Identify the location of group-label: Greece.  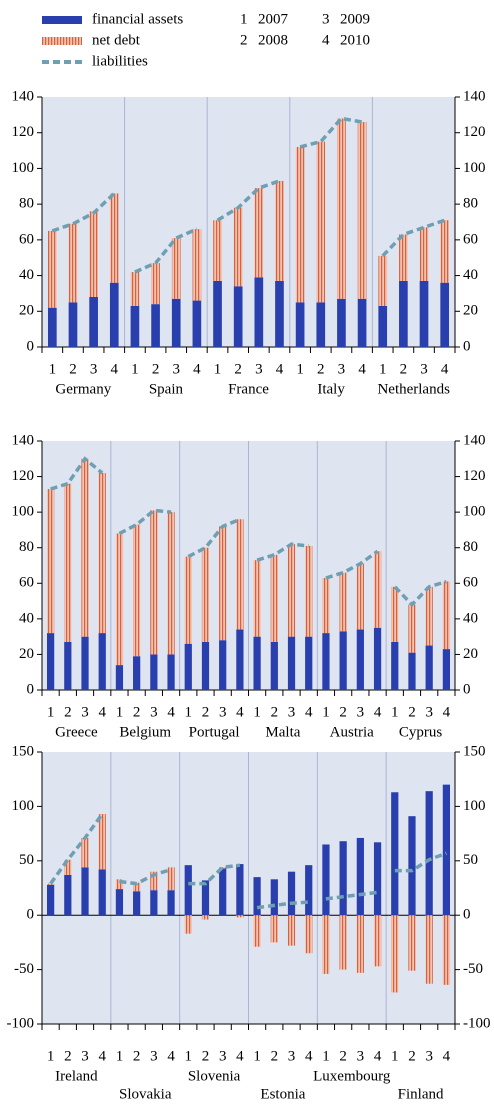
(76, 732).